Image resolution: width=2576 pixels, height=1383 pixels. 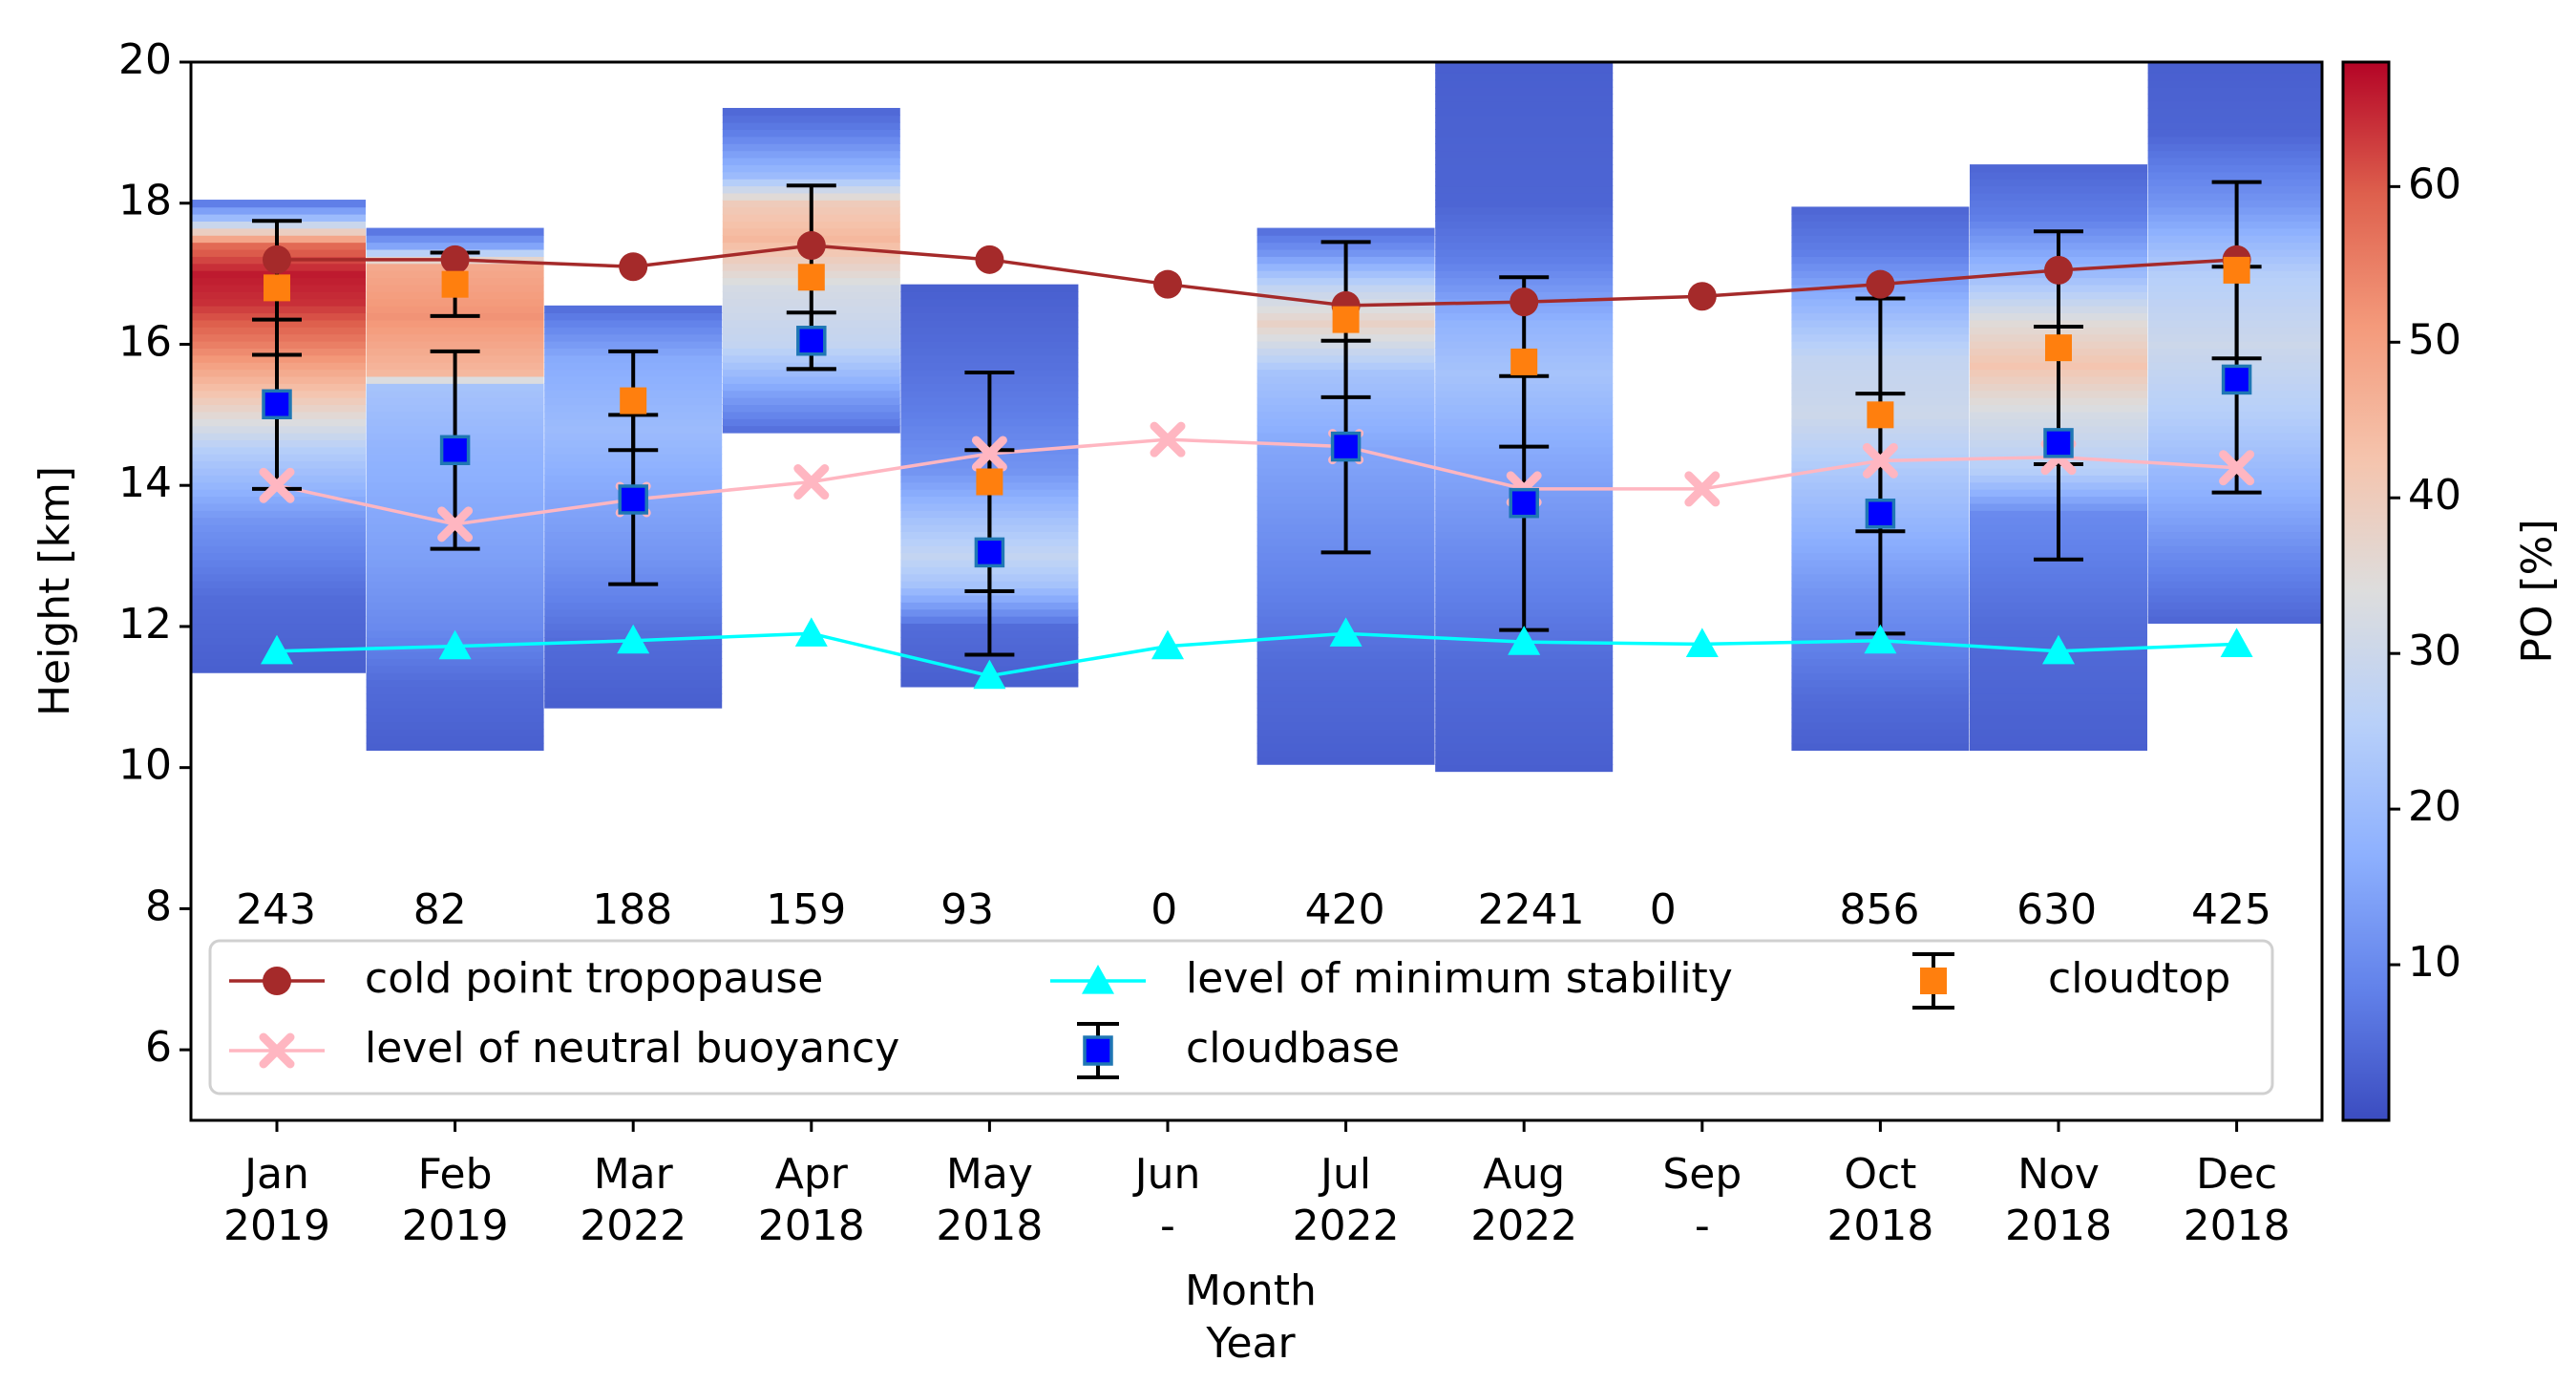 I want to click on y-tick-label: 20, so click(x=145, y=59).